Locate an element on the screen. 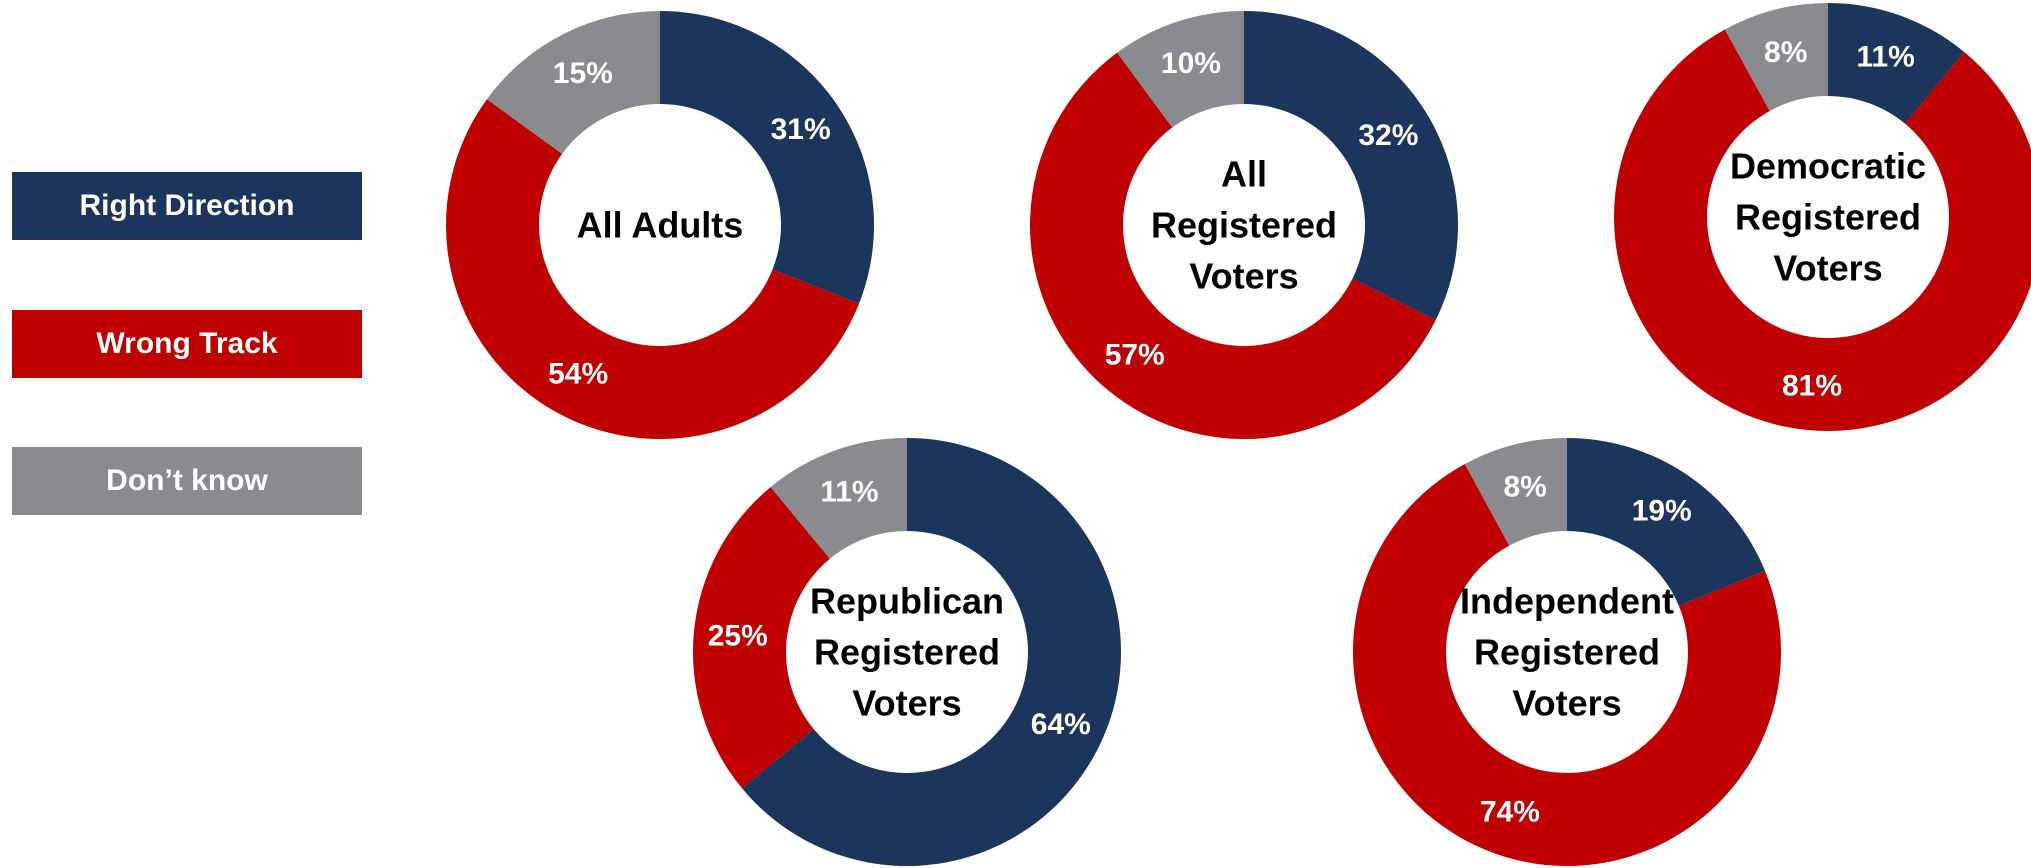 Image resolution: width=2031 pixels, height=868 pixels. center-label: All is located at coordinates (1244, 174).